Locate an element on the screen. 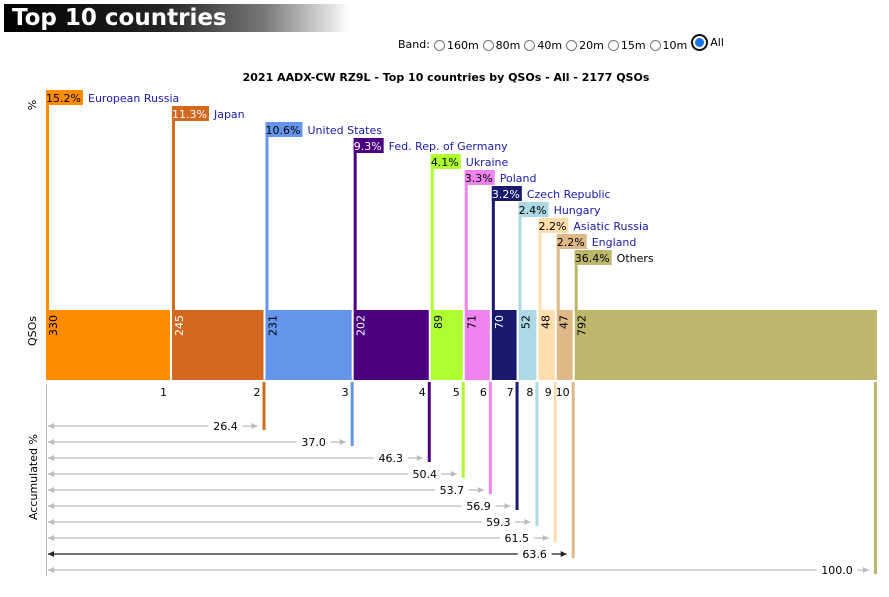 Image resolution: width=889 pixels, height=597 pixels. percent-label: 3.3% is located at coordinates (479, 178).